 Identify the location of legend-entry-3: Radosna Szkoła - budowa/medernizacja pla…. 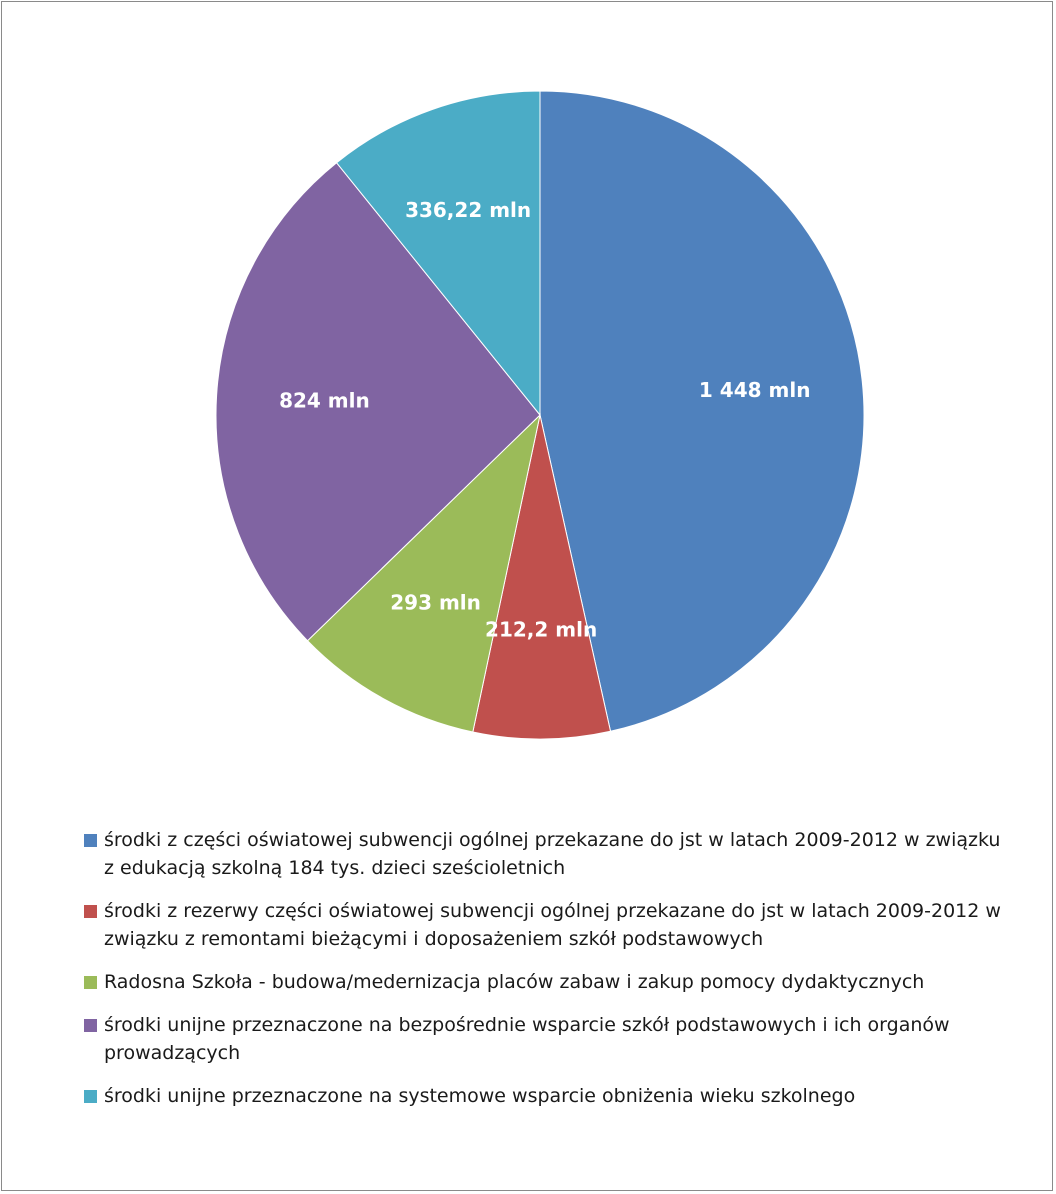
(549, 982).